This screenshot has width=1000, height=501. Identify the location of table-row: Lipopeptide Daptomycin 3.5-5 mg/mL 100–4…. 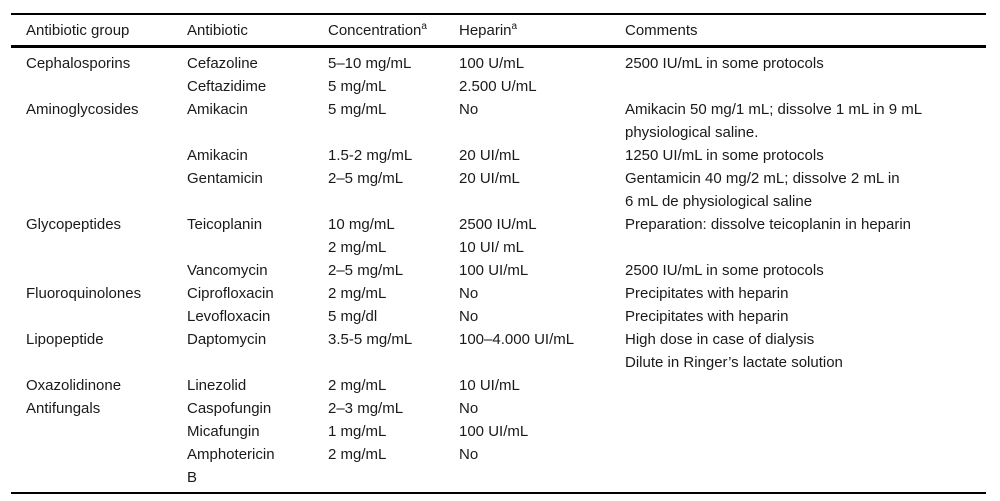
(498, 351).